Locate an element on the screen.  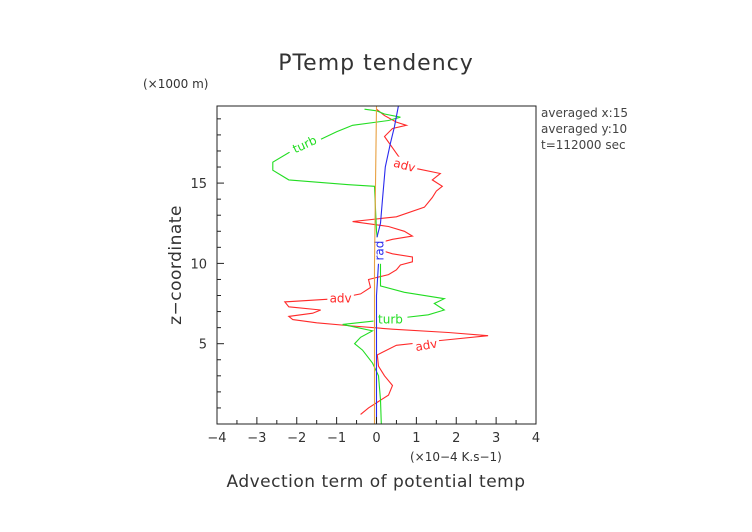
x-tick-label: 0 is located at coordinates (376, 438).